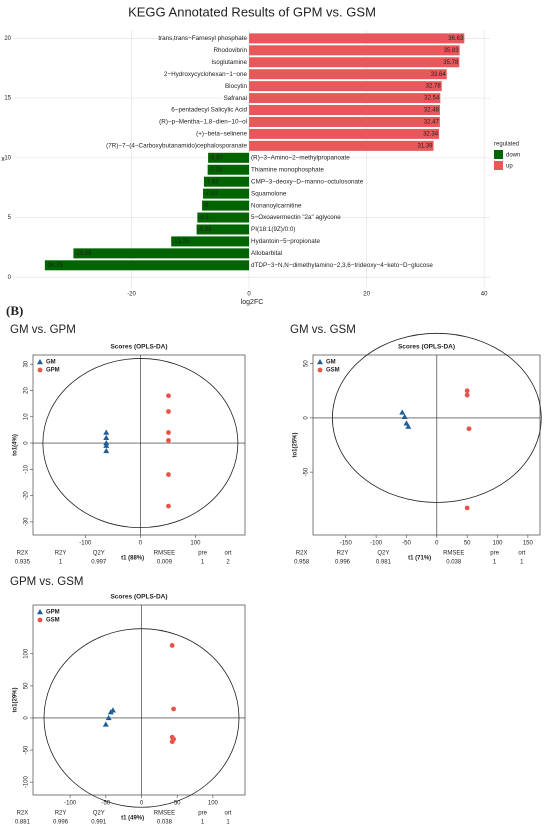 The width and height of the screenshot is (550, 831). Describe the element at coordinates (203, 218) in the screenshot. I see `bar-value-label: -8.8` at that location.